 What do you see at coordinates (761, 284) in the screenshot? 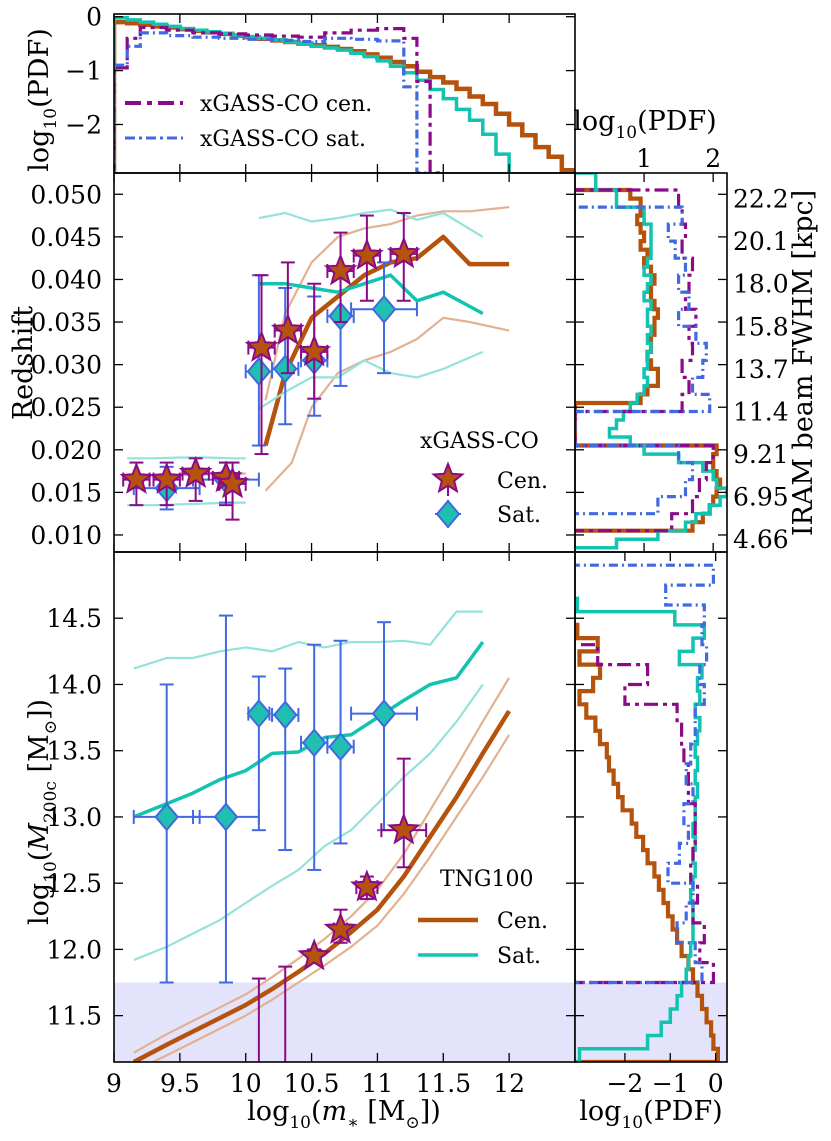
I see `iram-fwhm-label: 18.0` at bounding box center [761, 284].